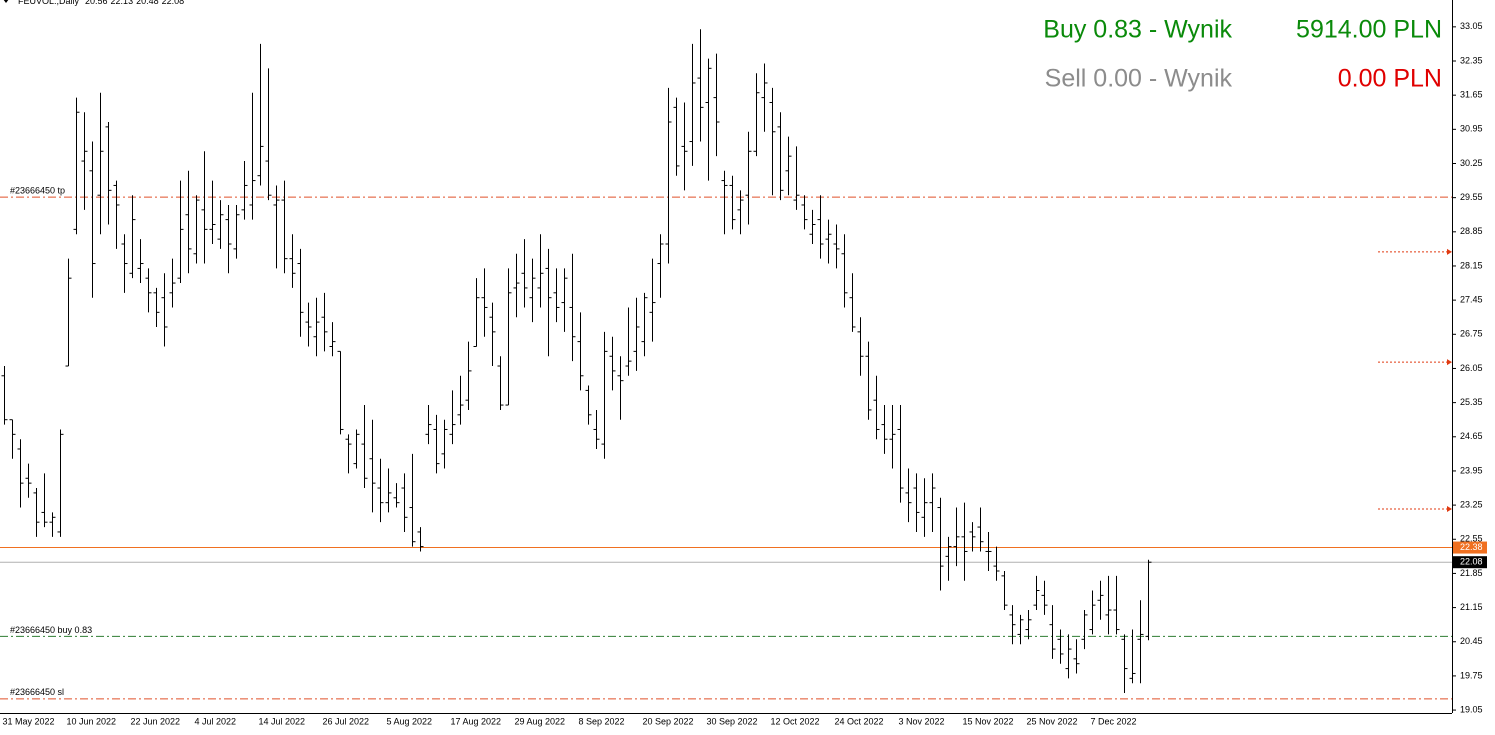 The width and height of the screenshot is (1495, 735). I want to click on y-tick-label: 28.15, so click(1471, 265).